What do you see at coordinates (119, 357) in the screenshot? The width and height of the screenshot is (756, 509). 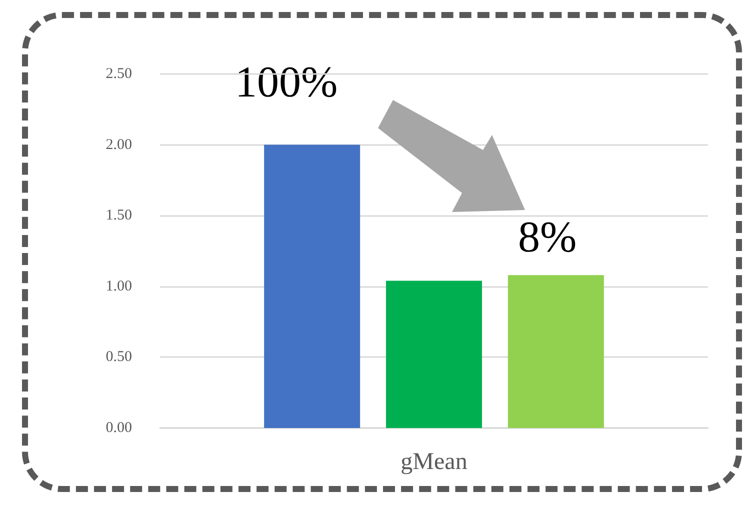 I see `y-tick-label: 0.50` at bounding box center [119, 357].